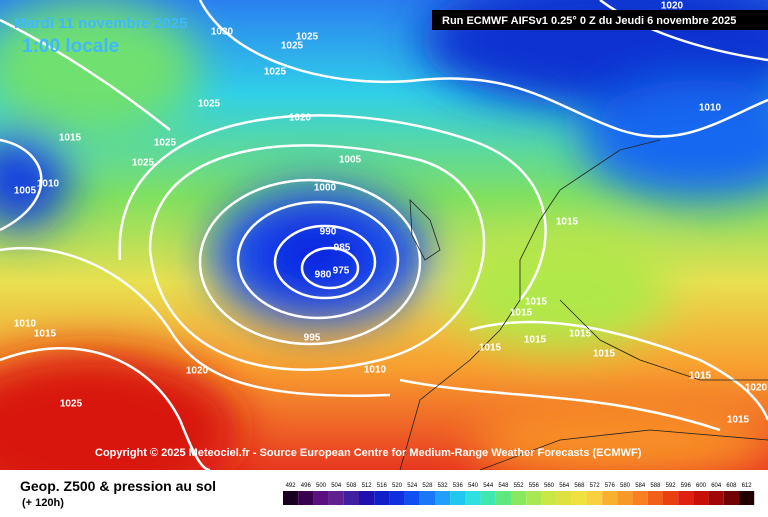 This screenshot has height=517, width=768. I want to click on scale-label: 552, so click(519, 486).